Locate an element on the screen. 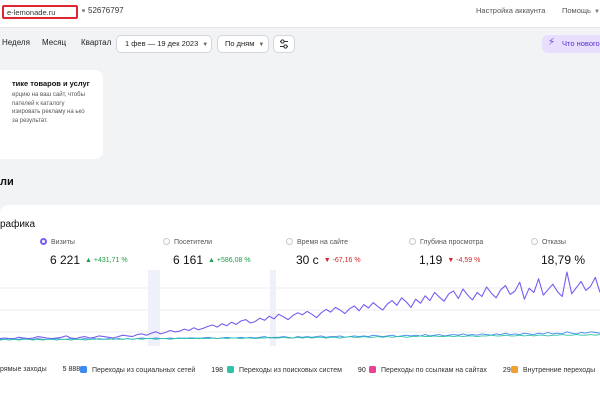 The image size is (600, 400). whats-new-button: ⚡ Что нового is located at coordinates (571, 44).